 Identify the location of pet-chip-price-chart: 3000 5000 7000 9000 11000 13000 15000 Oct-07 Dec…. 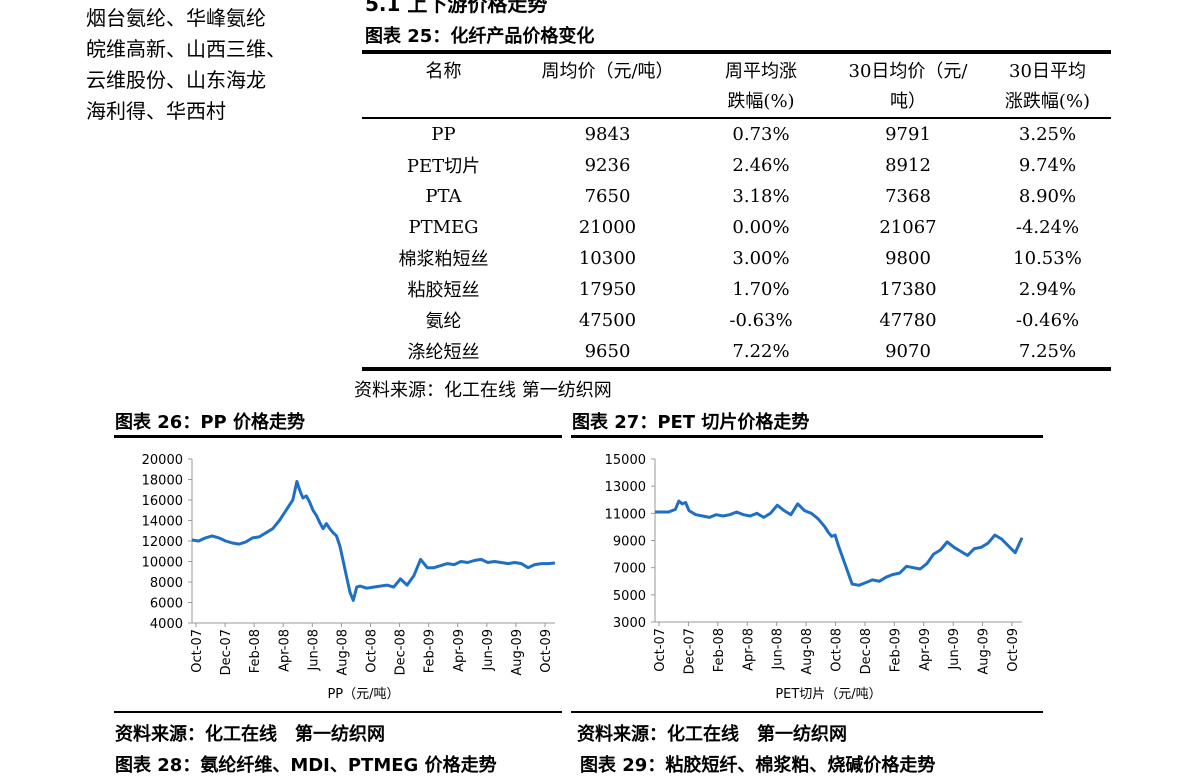
(814, 577).